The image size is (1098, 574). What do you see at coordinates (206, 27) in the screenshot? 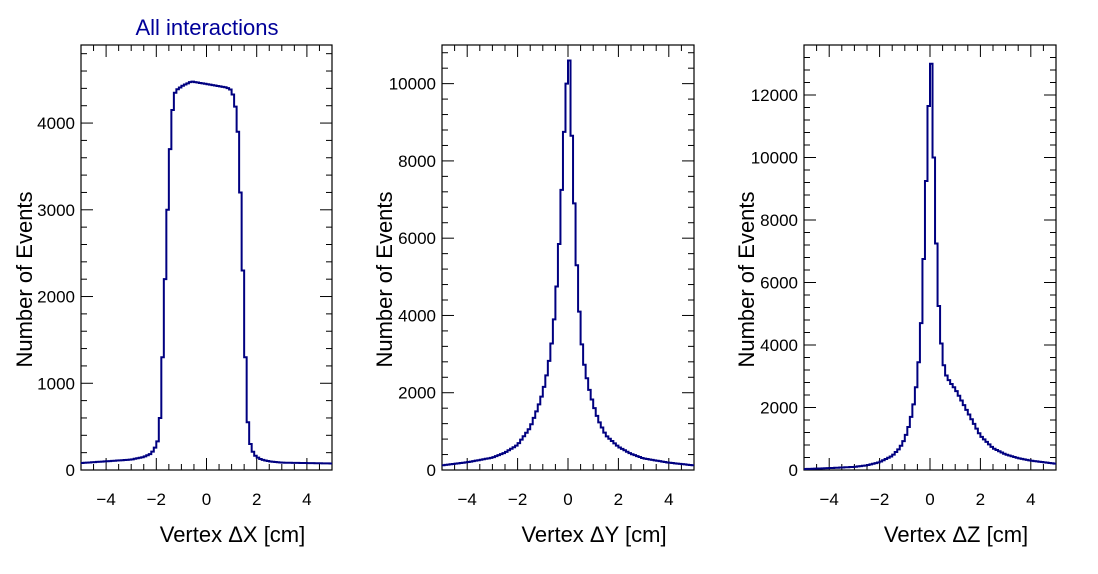
I see `figure-title: All interactions` at bounding box center [206, 27].